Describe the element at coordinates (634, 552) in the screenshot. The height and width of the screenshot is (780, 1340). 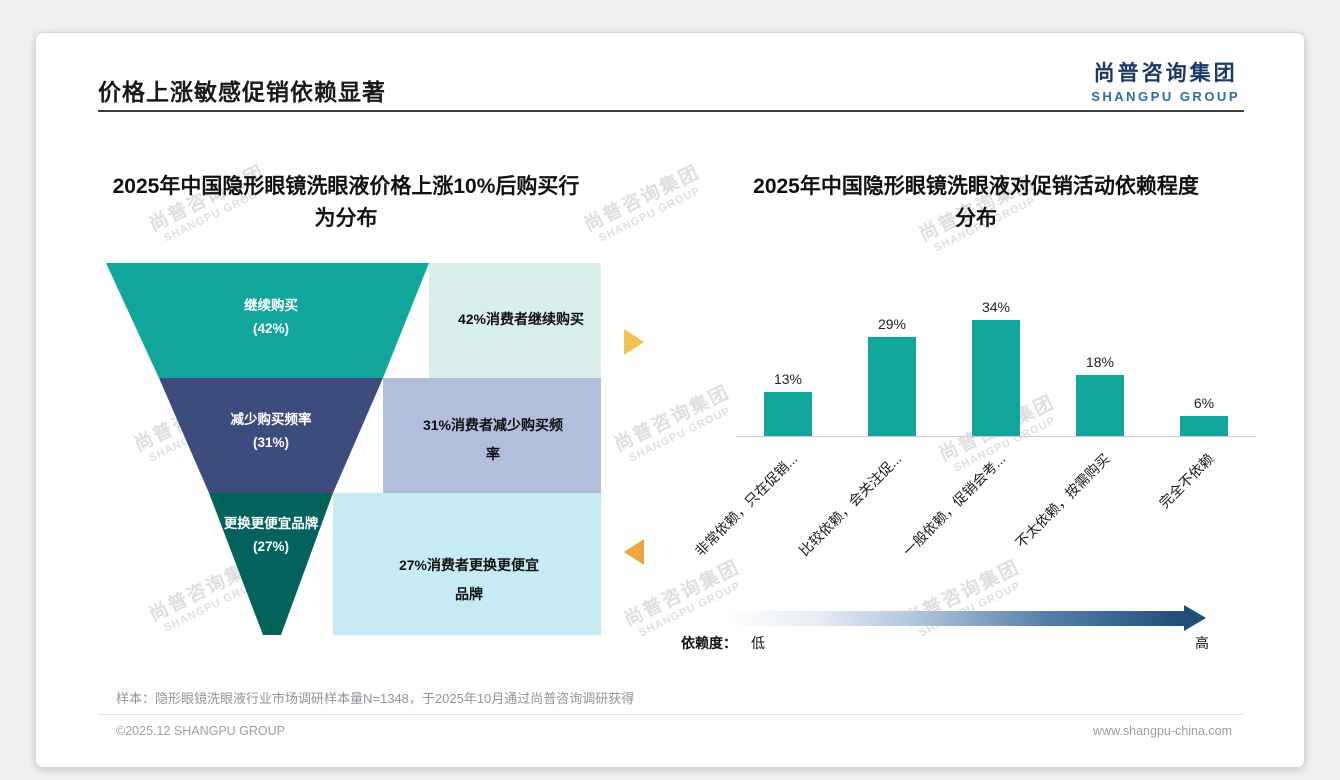
I see `left-arrow-icon` at that location.